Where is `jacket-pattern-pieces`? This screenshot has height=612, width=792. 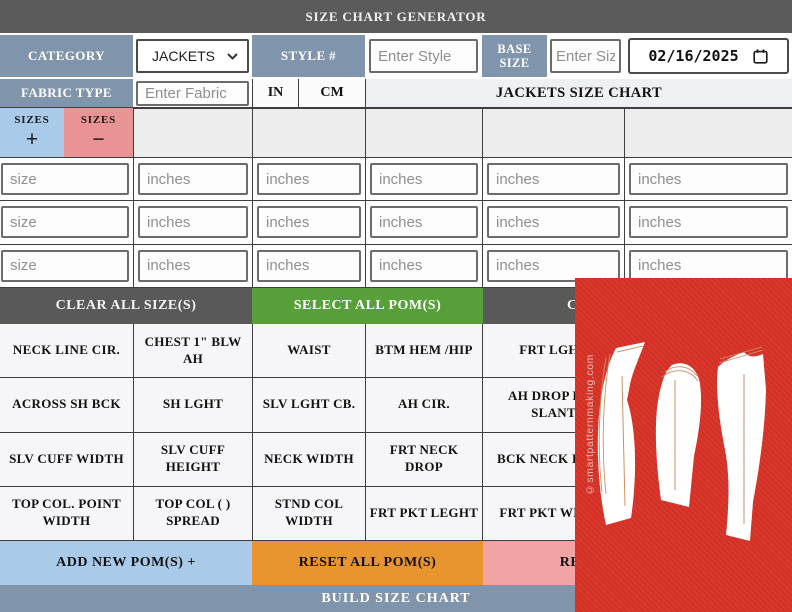
jacket-pattern-pieces is located at coordinates (681, 441).